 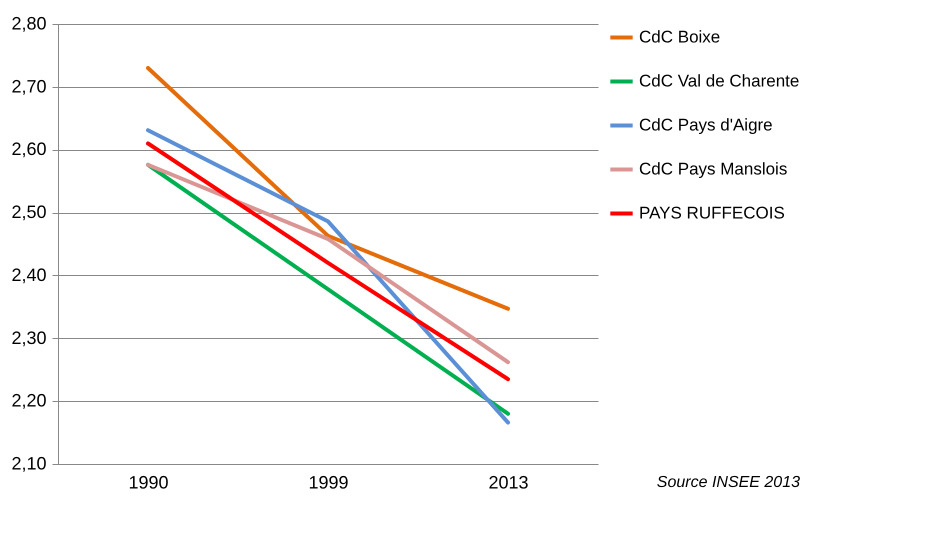 I want to click on y-tick-label: 2,80, so click(x=28, y=24).